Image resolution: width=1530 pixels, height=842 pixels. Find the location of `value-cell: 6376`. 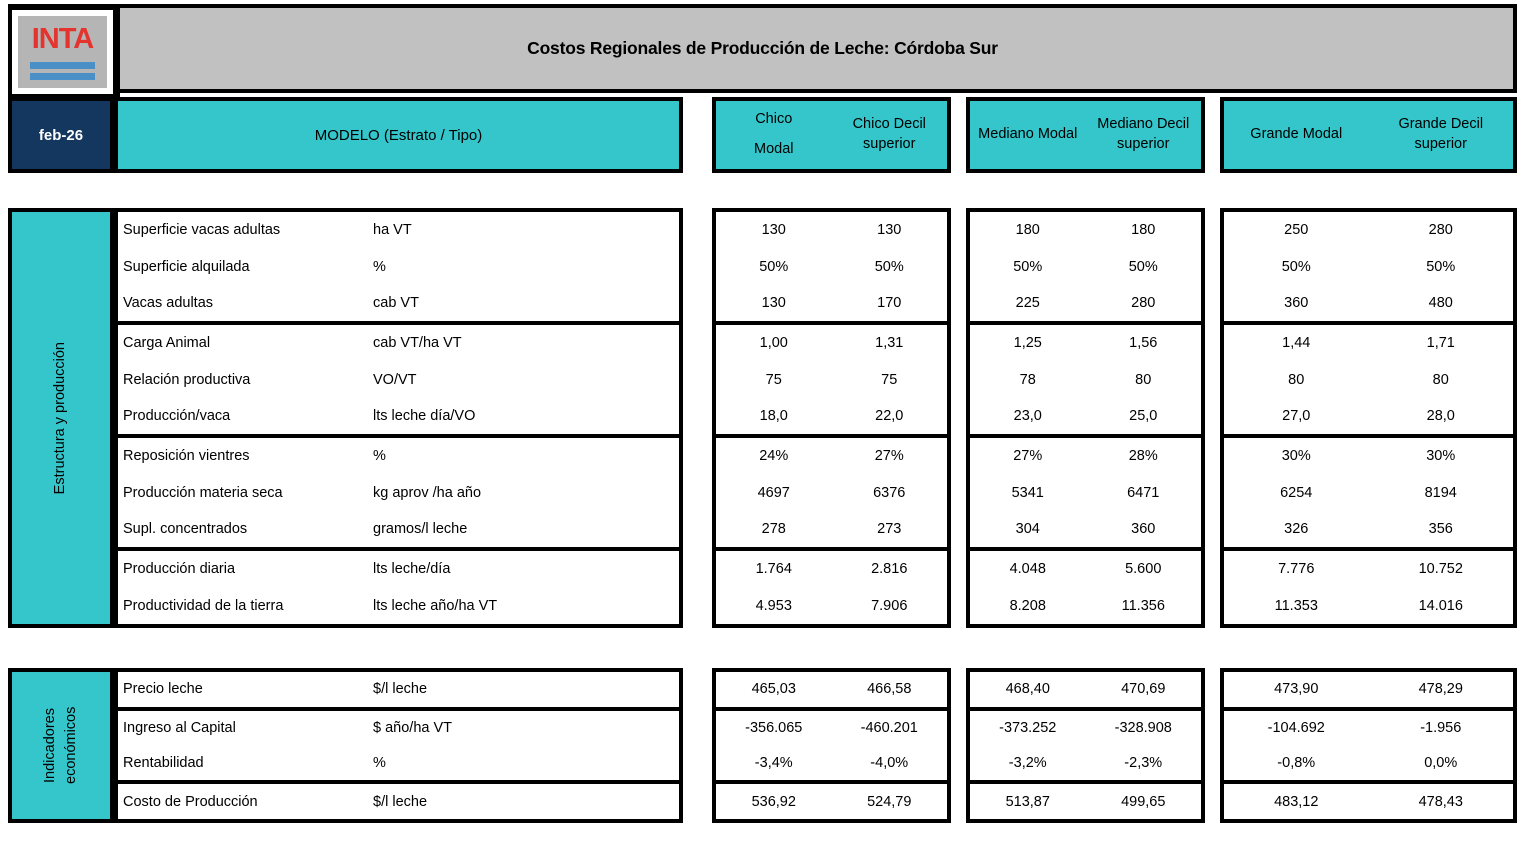

value-cell: 6376 is located at coordinates (889, 492).